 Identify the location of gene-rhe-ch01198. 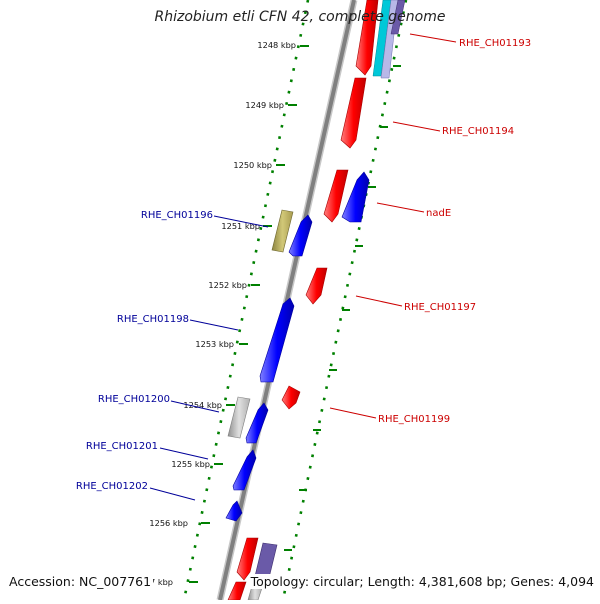
(277, 340).